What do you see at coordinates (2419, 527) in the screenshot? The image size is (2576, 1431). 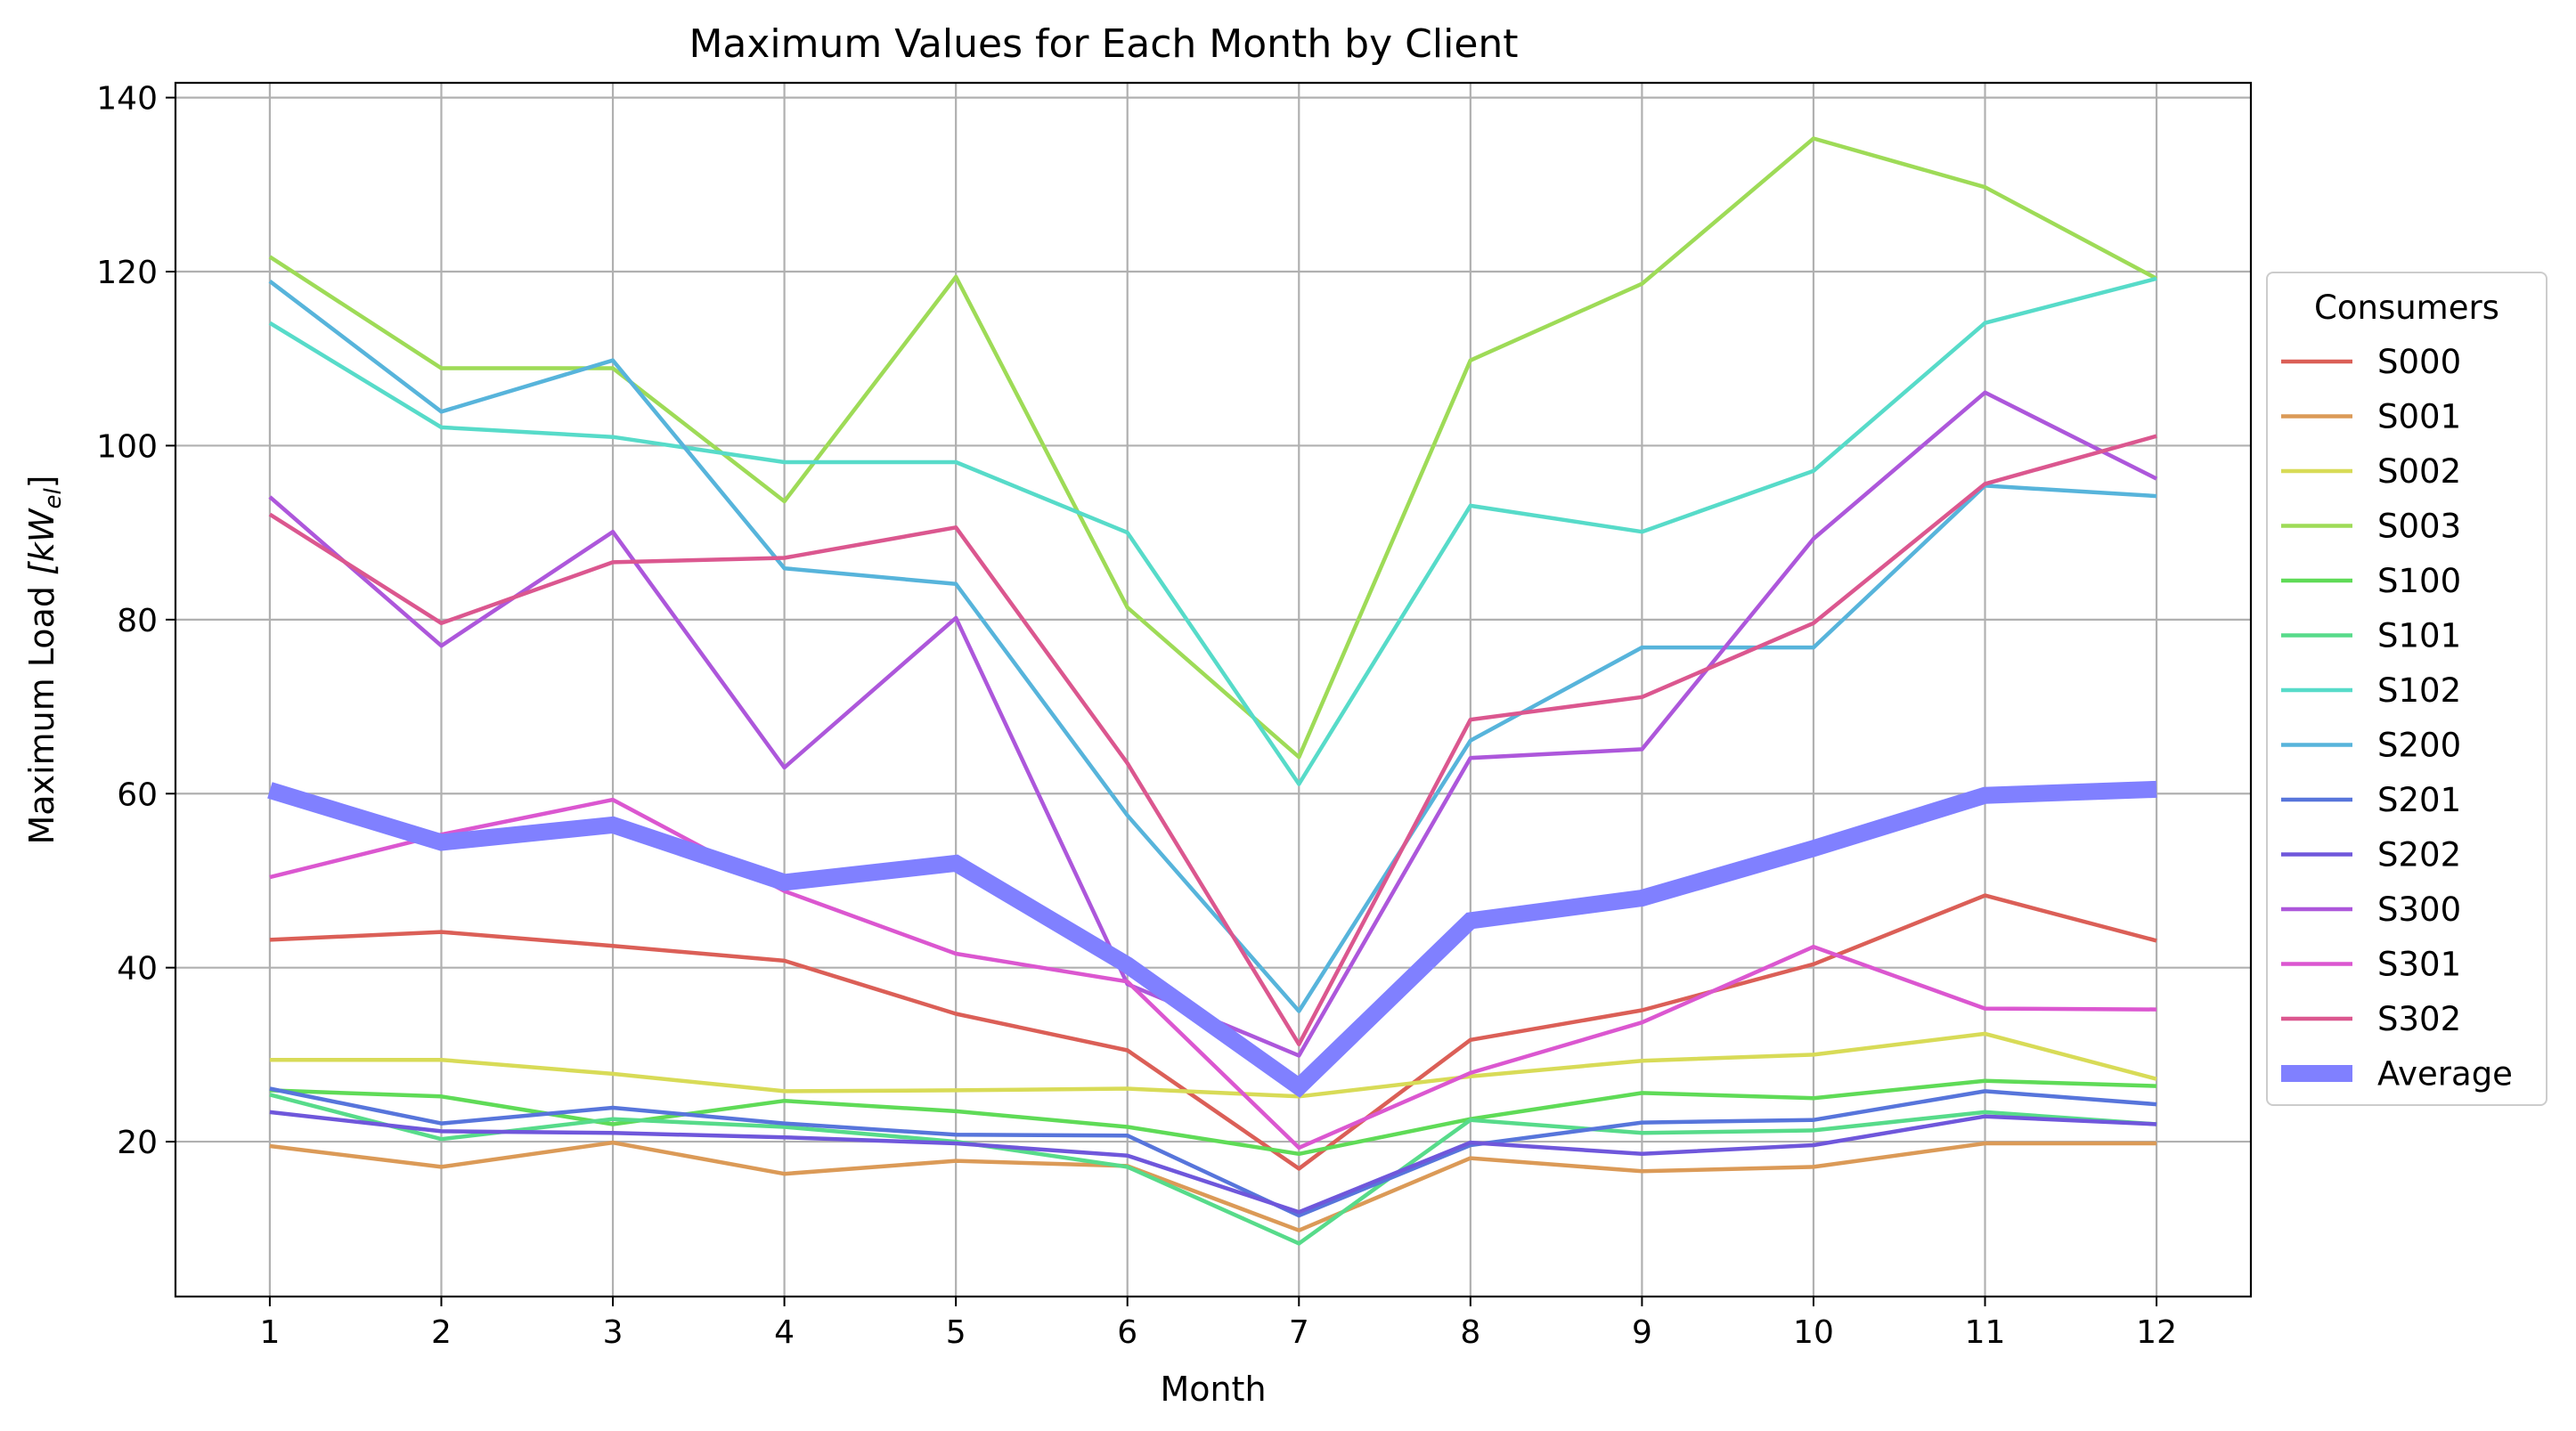 I see `legend-label-s003: S003` at bounding box center [2419, 527].